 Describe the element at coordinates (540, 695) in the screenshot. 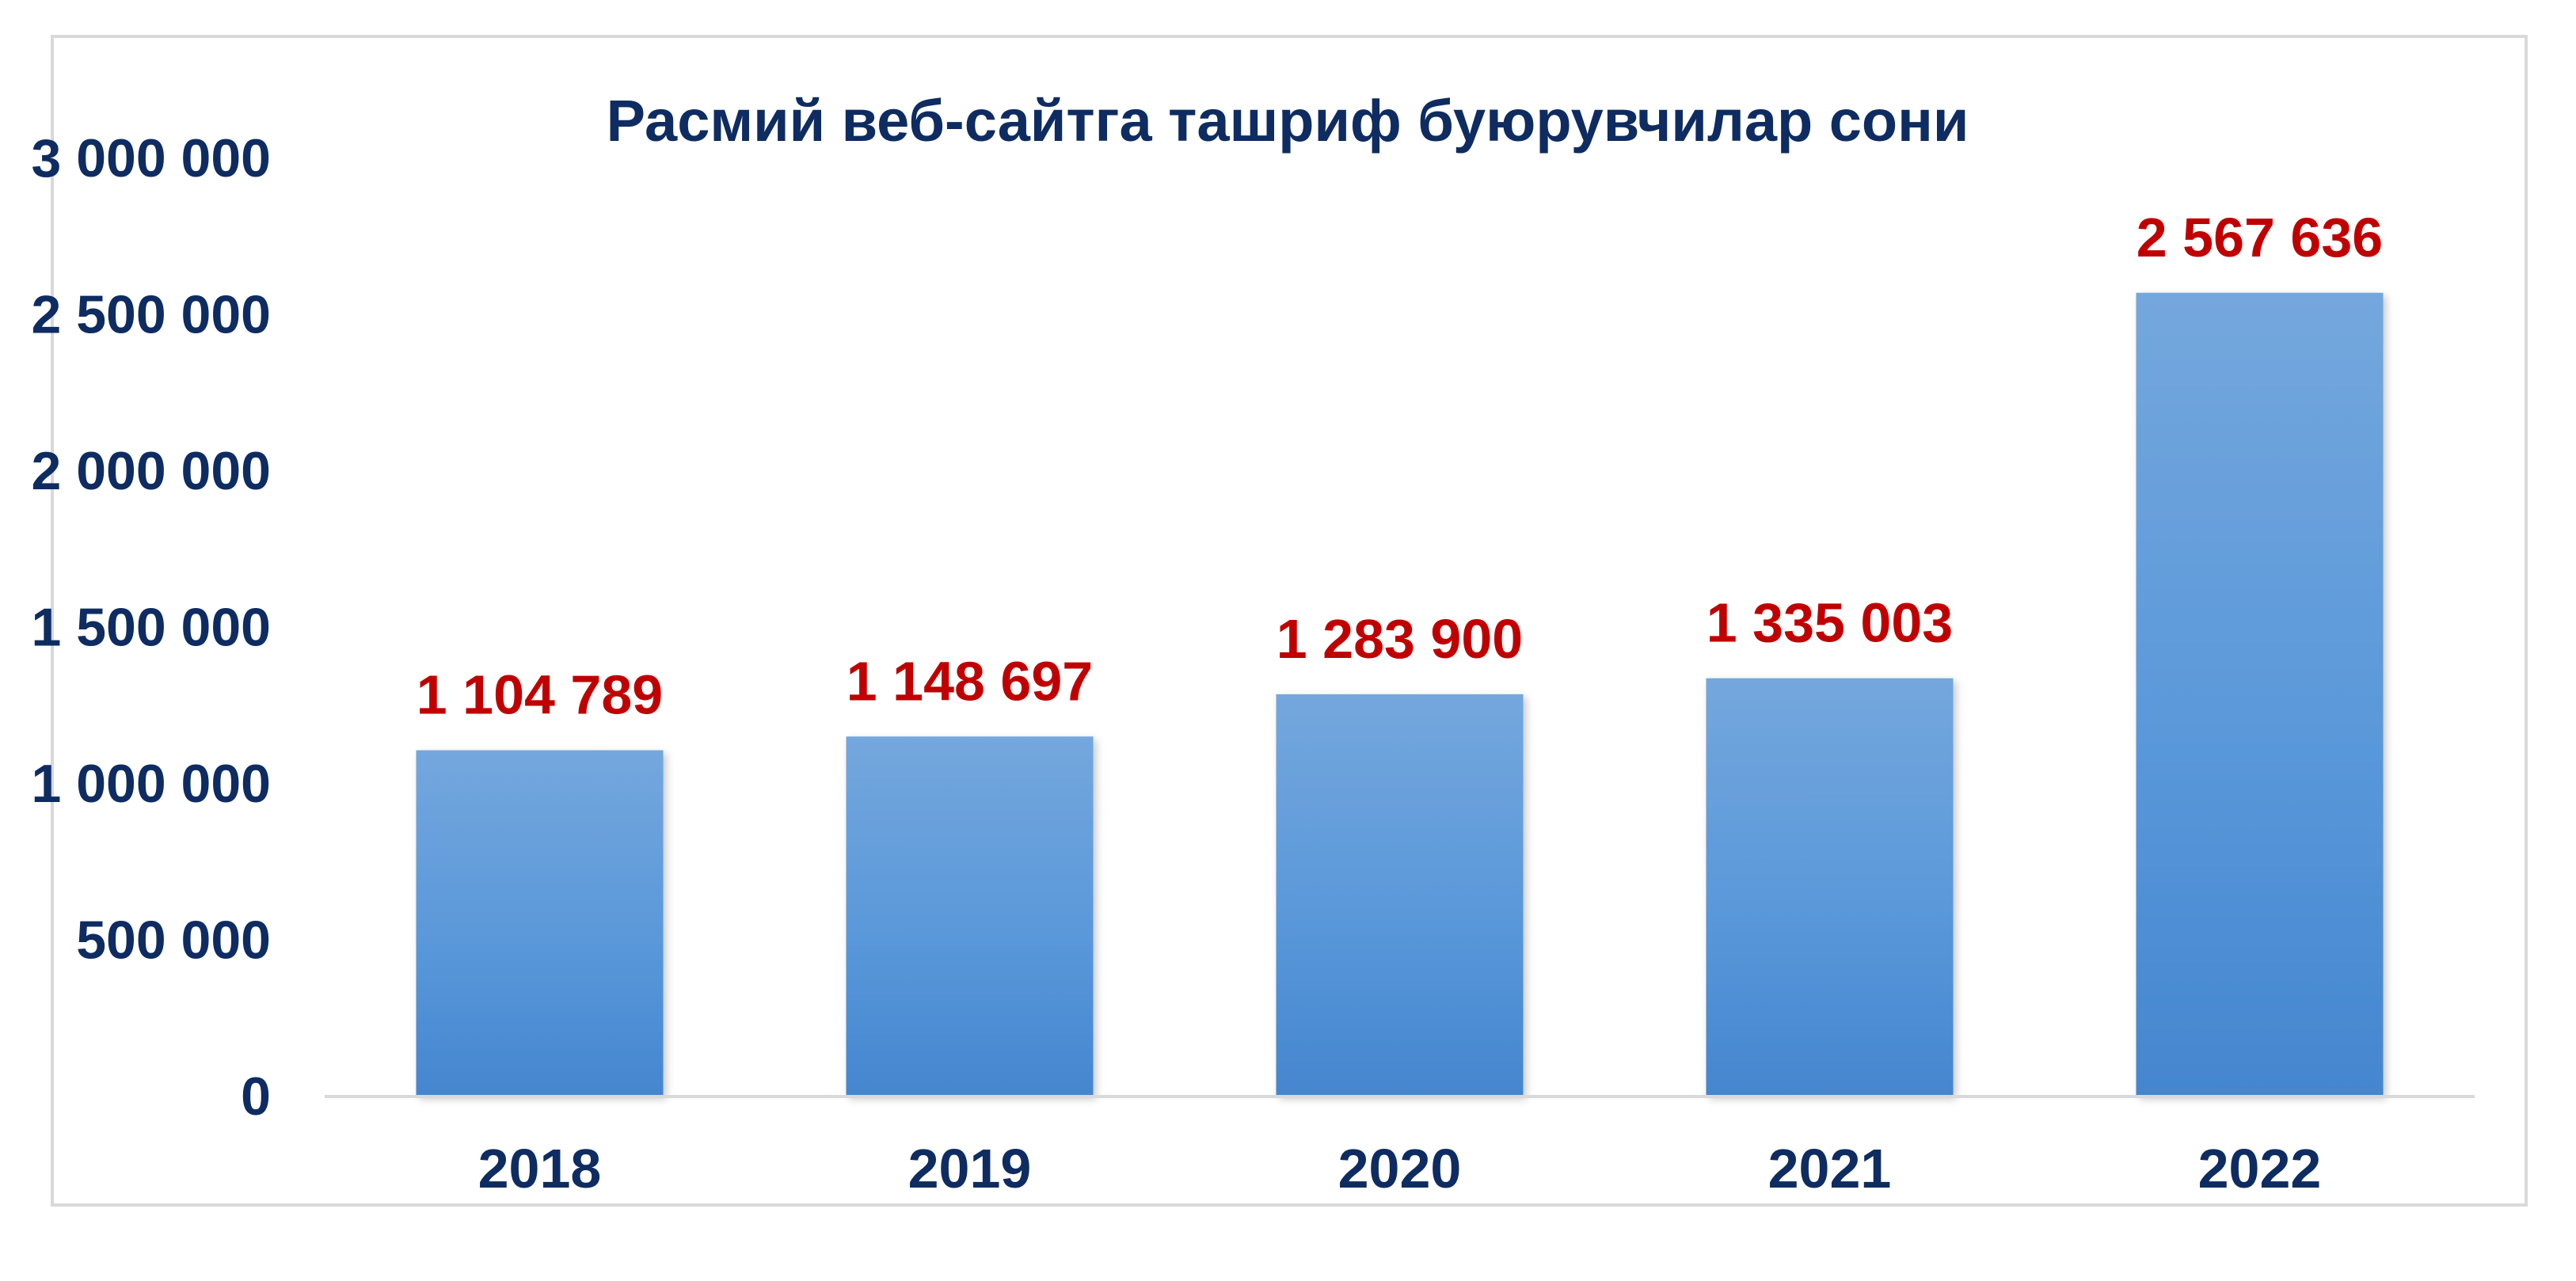

I see `data-label-2018: 1 104 789` at that location.